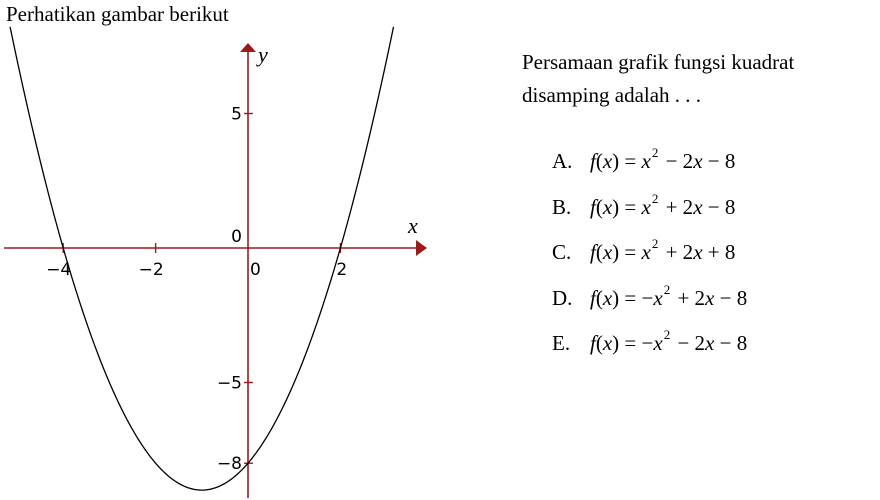  What do you see at coordinates (412, 225) in the screenshot?
I see `x-axis-label: x` at bounding box center [412, 225].